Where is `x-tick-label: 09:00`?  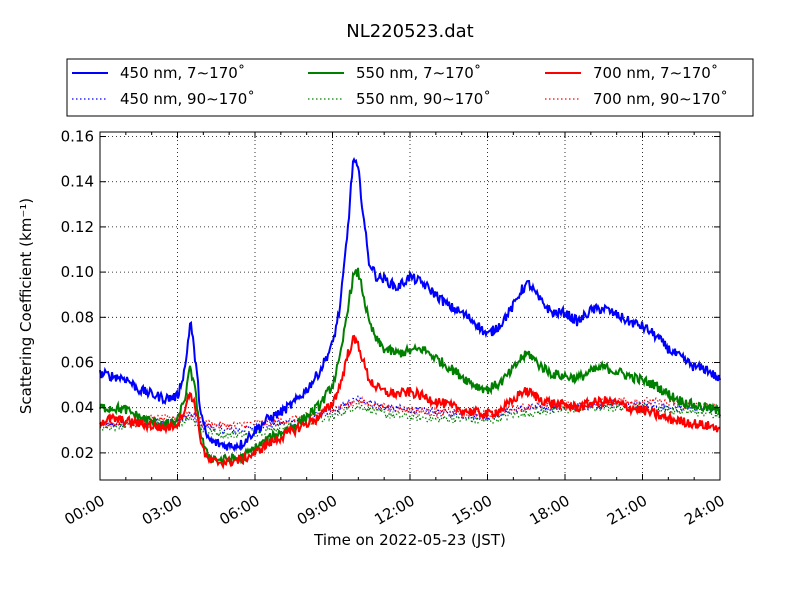
x-tick-label: 09:00 is located at coordinates (317, 510).